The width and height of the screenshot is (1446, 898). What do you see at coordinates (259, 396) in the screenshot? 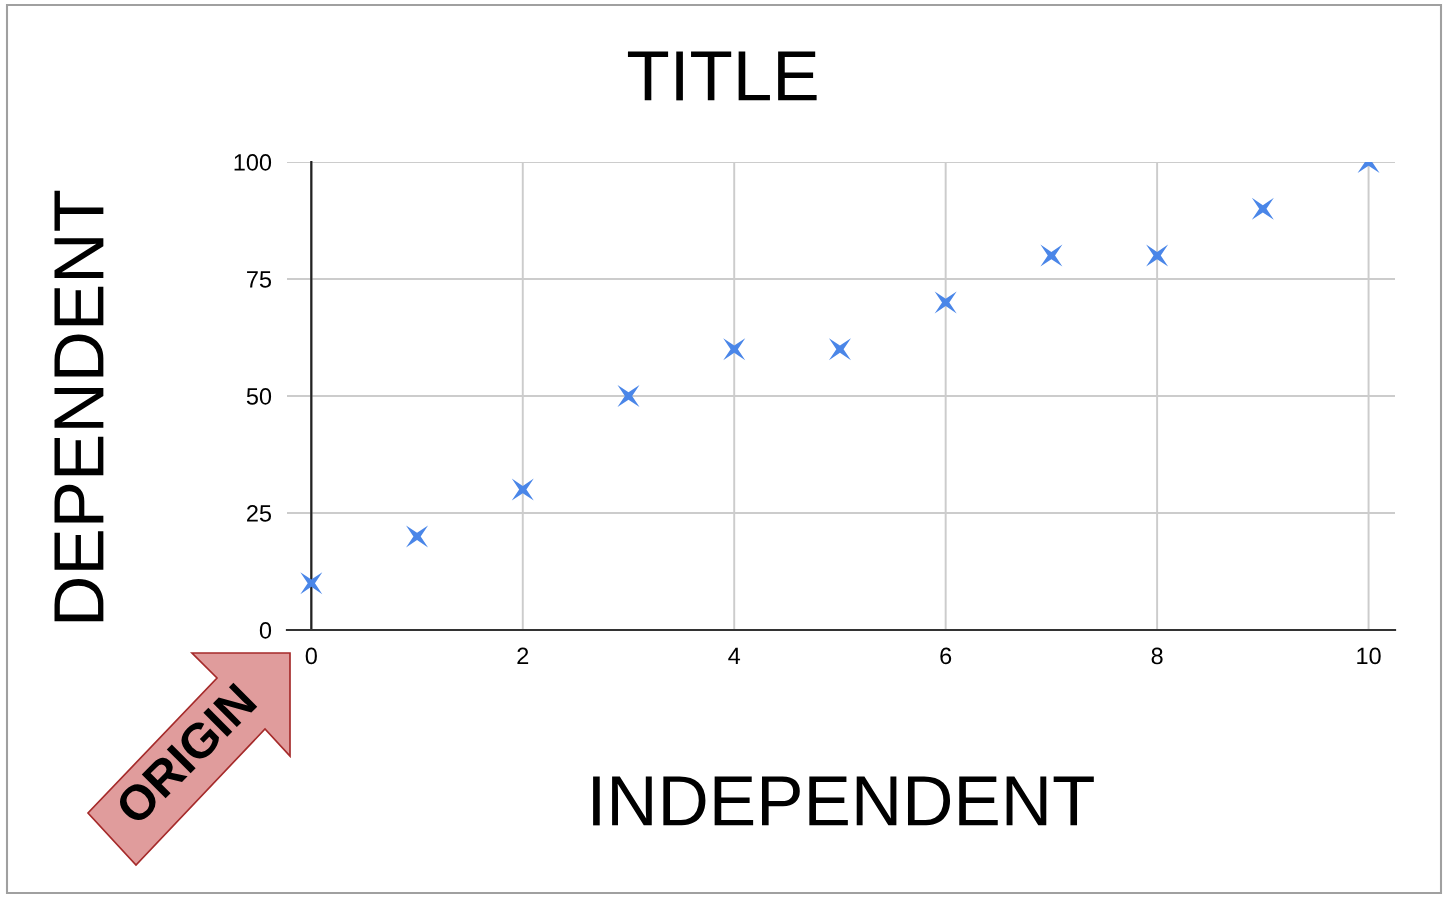
I see `y-tick-label: 50` at bounding box center [259, 396].